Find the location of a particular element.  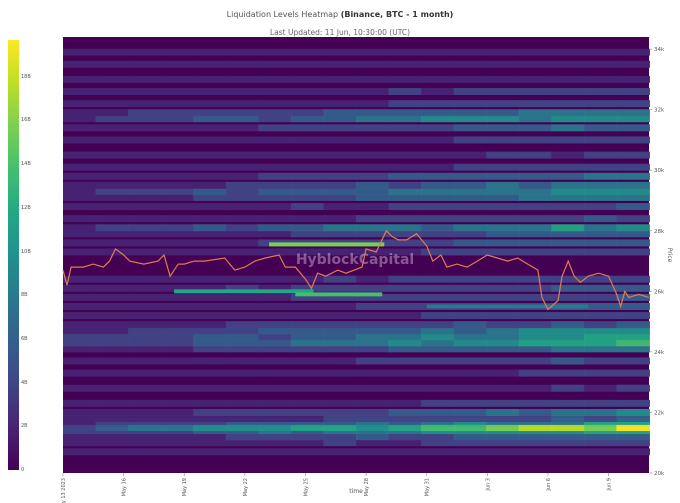

x-tick-label: Jun 9 is located at coordinates (610, 485).